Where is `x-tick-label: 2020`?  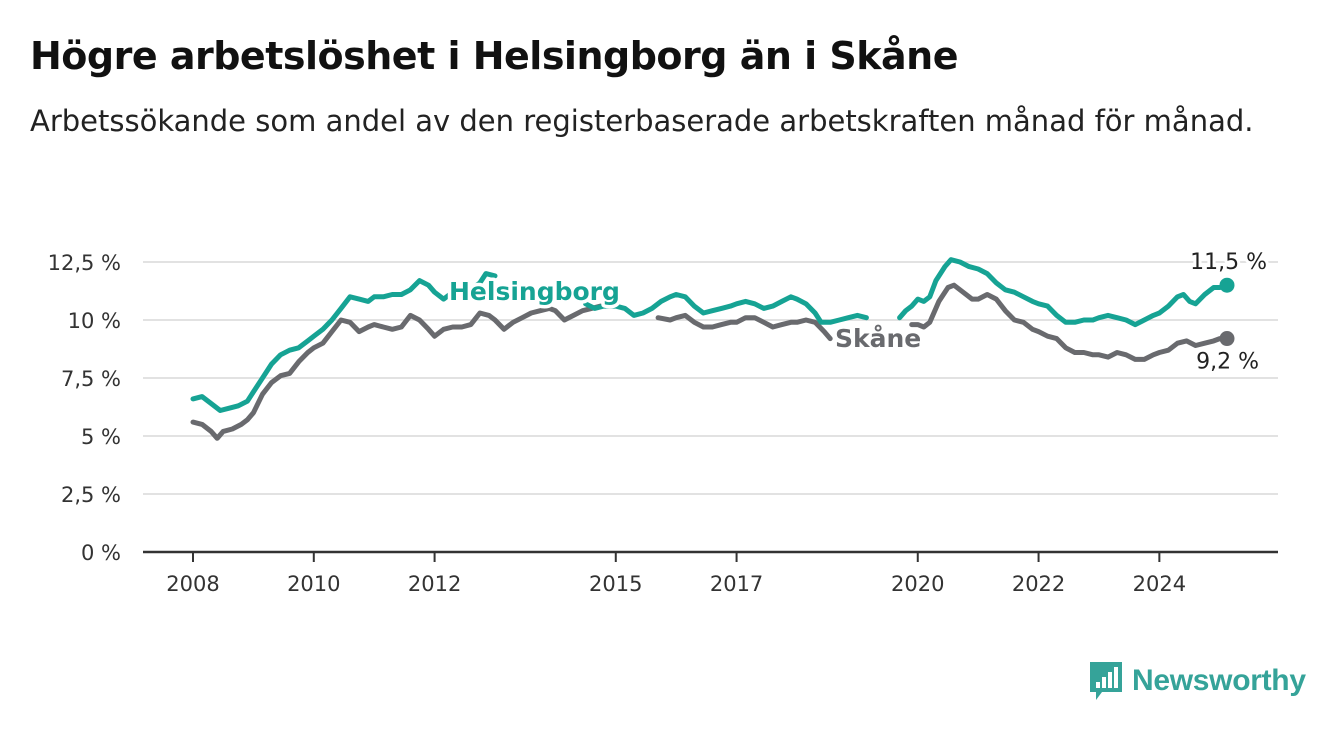
x-tick-label: 2020 is located at coordinates (917, 584).